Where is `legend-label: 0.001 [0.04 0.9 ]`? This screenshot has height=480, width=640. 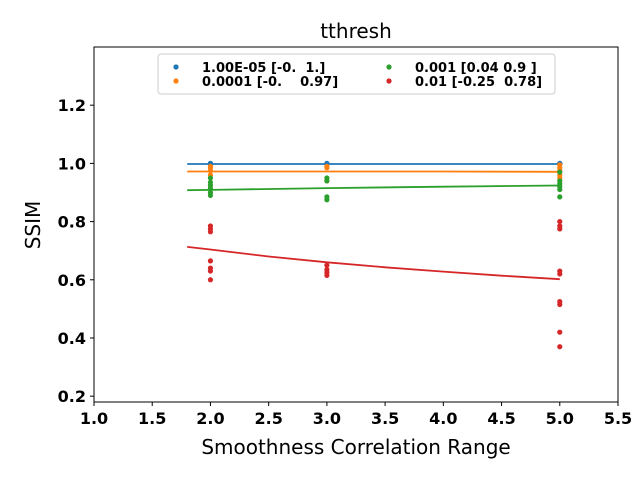
legend-label: 0.001 [0.04 0.9 ] is located at coordinates (476, 68).